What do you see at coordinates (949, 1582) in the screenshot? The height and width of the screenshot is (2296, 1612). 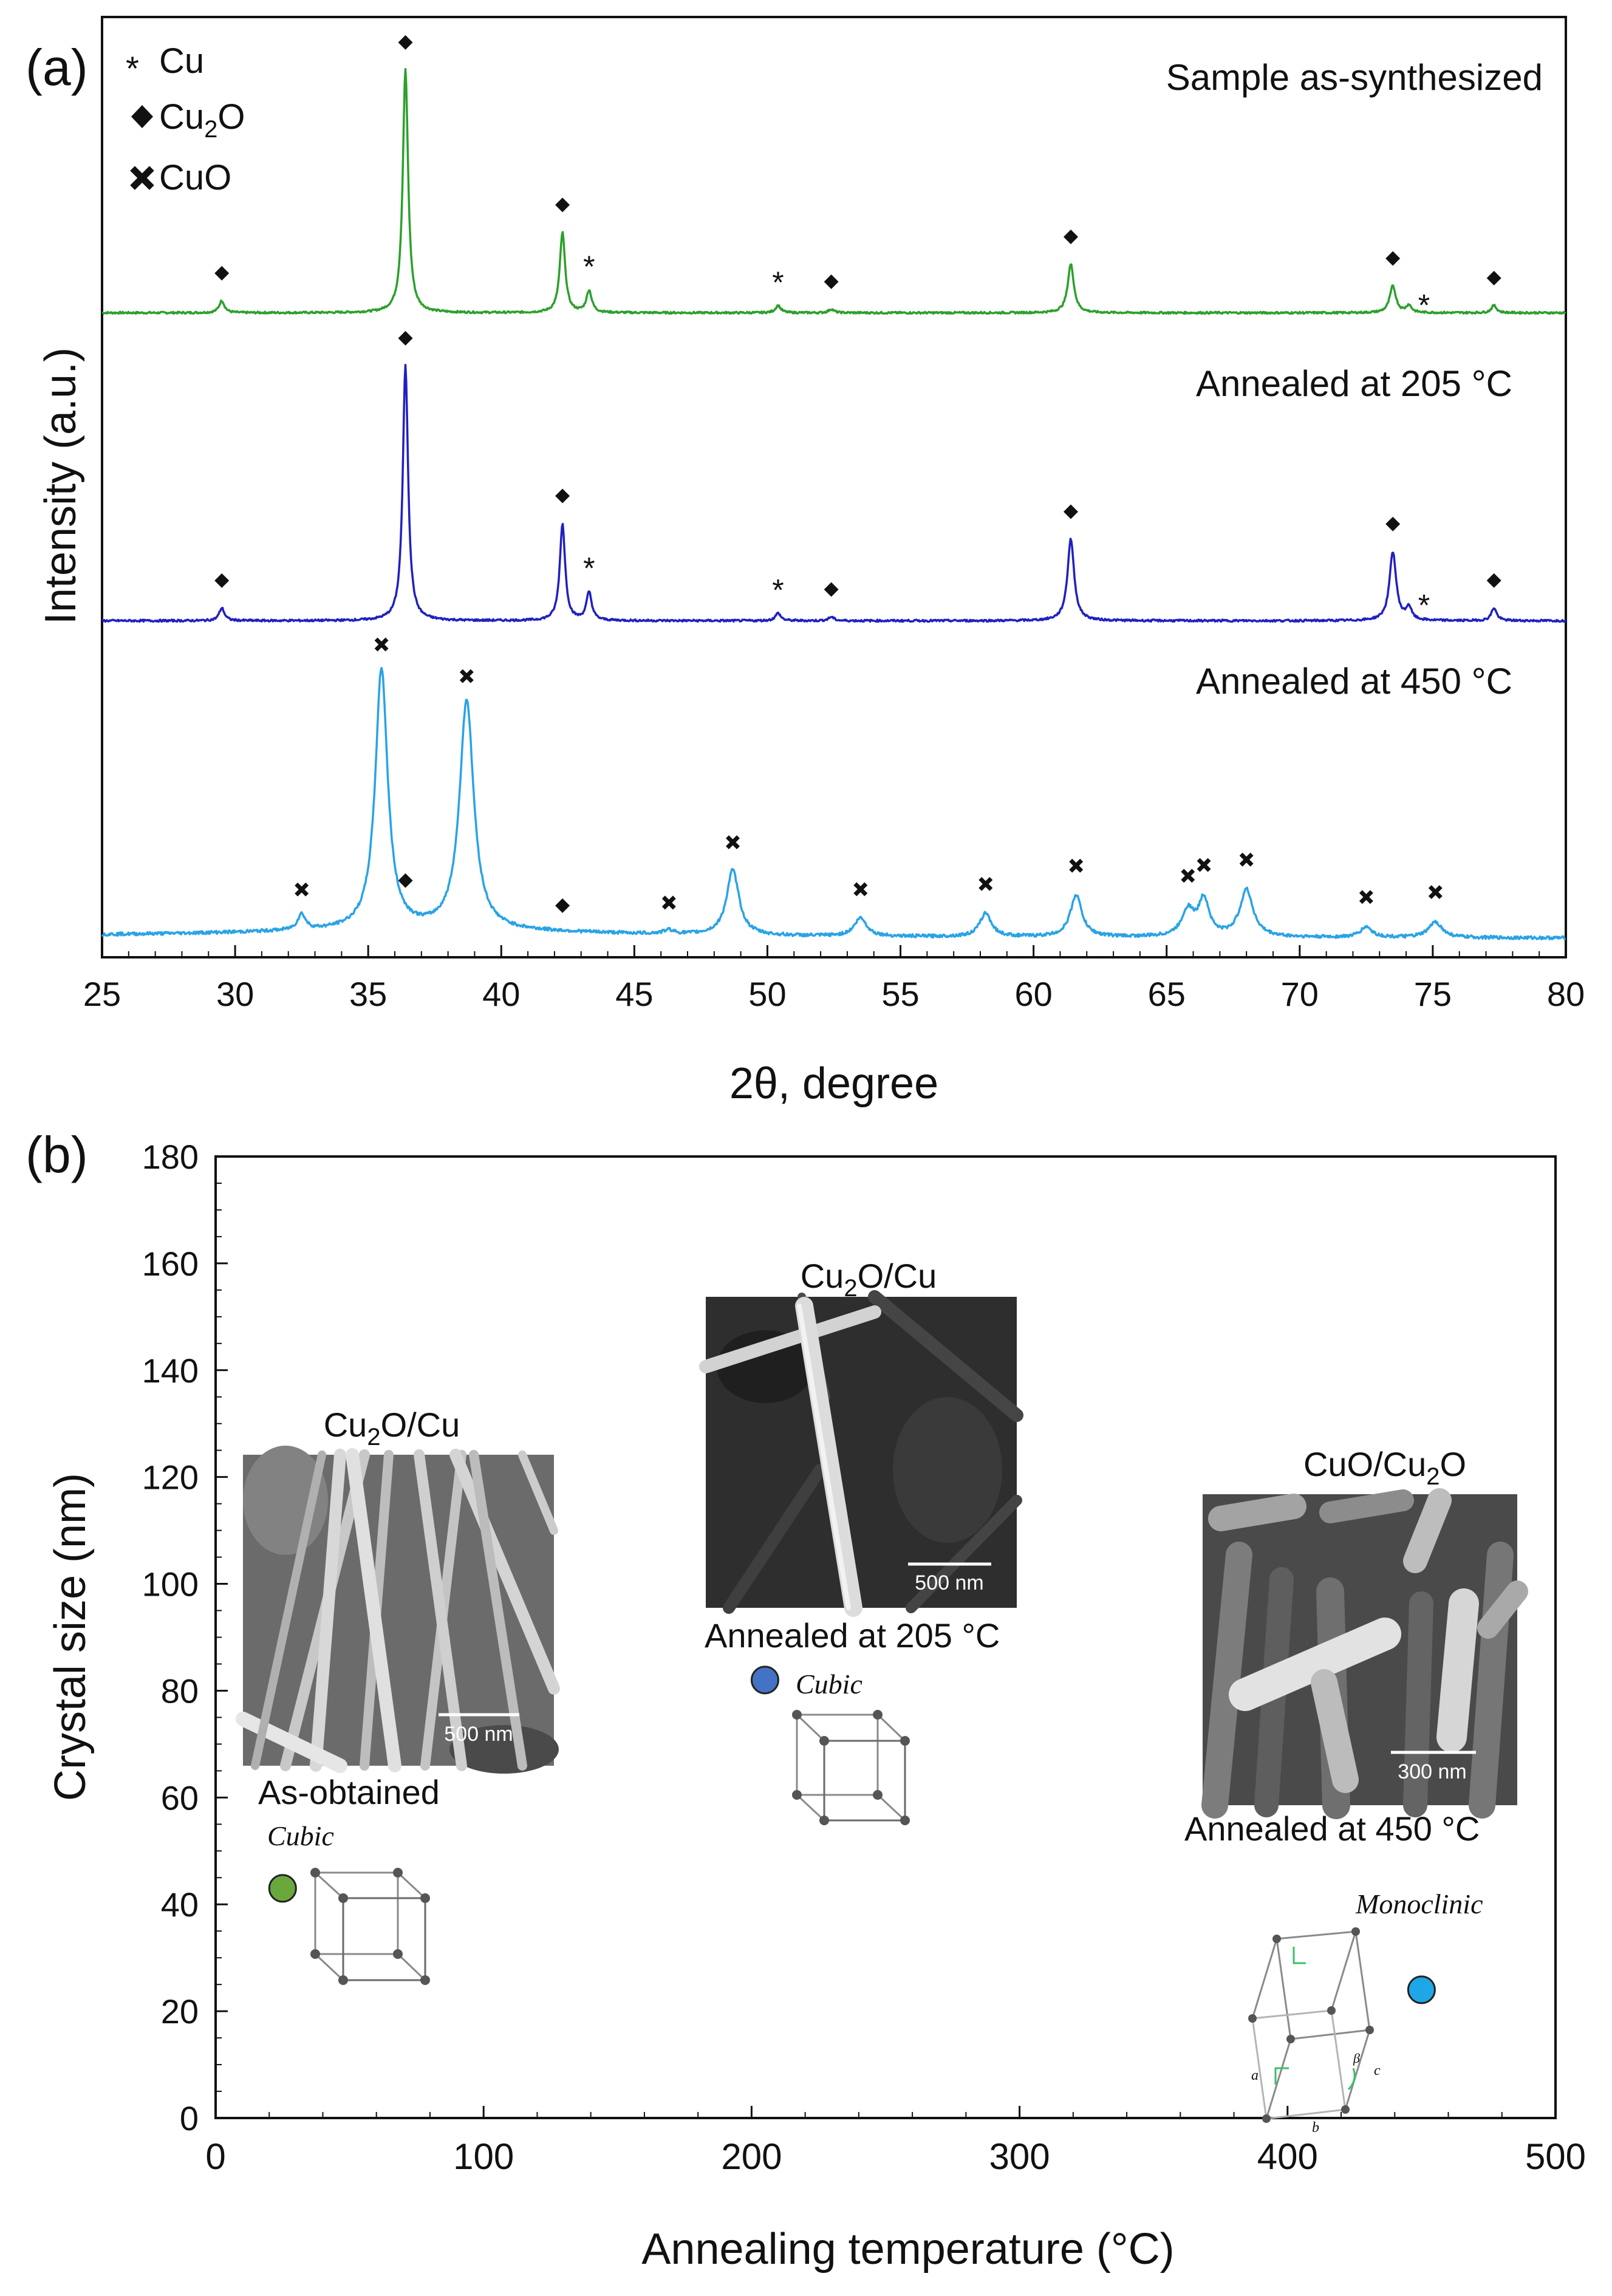 I see `sem-2-scale-label: 500 nm` at bounding box center [949, 1582].